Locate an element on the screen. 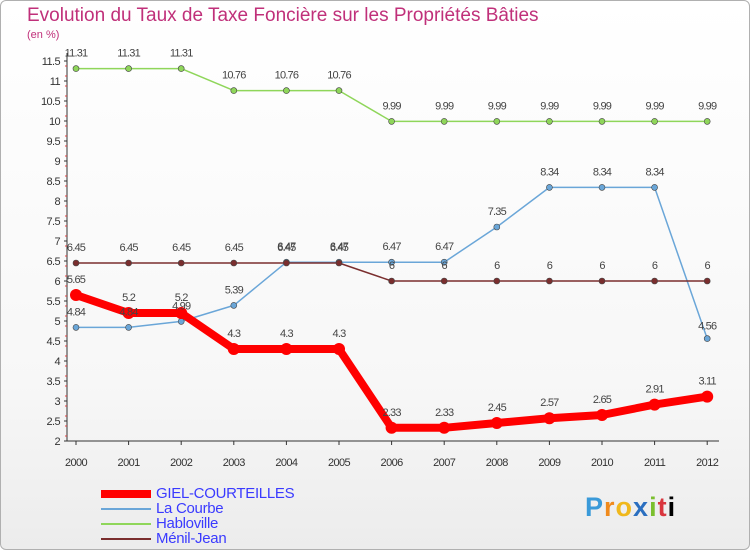  legend-label-giel-courteilles: GIEL-COURTEILLES is located at coordinates (225, 493).